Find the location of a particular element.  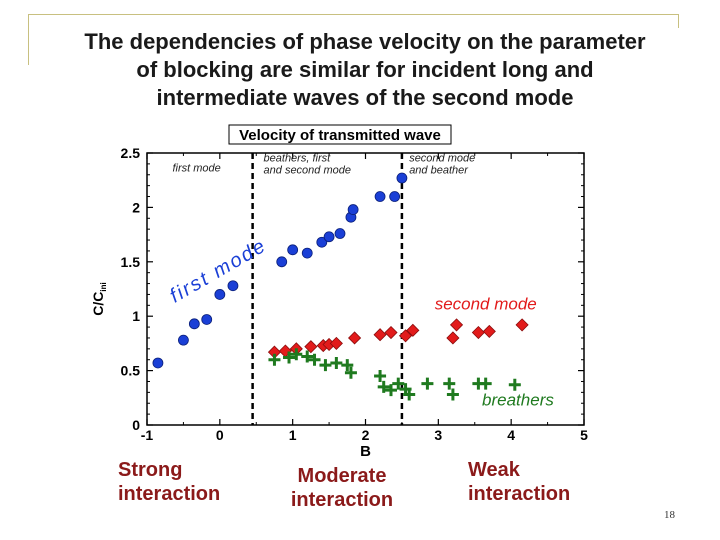

x-tick-label: 3 is located at coordinates (438, 435).